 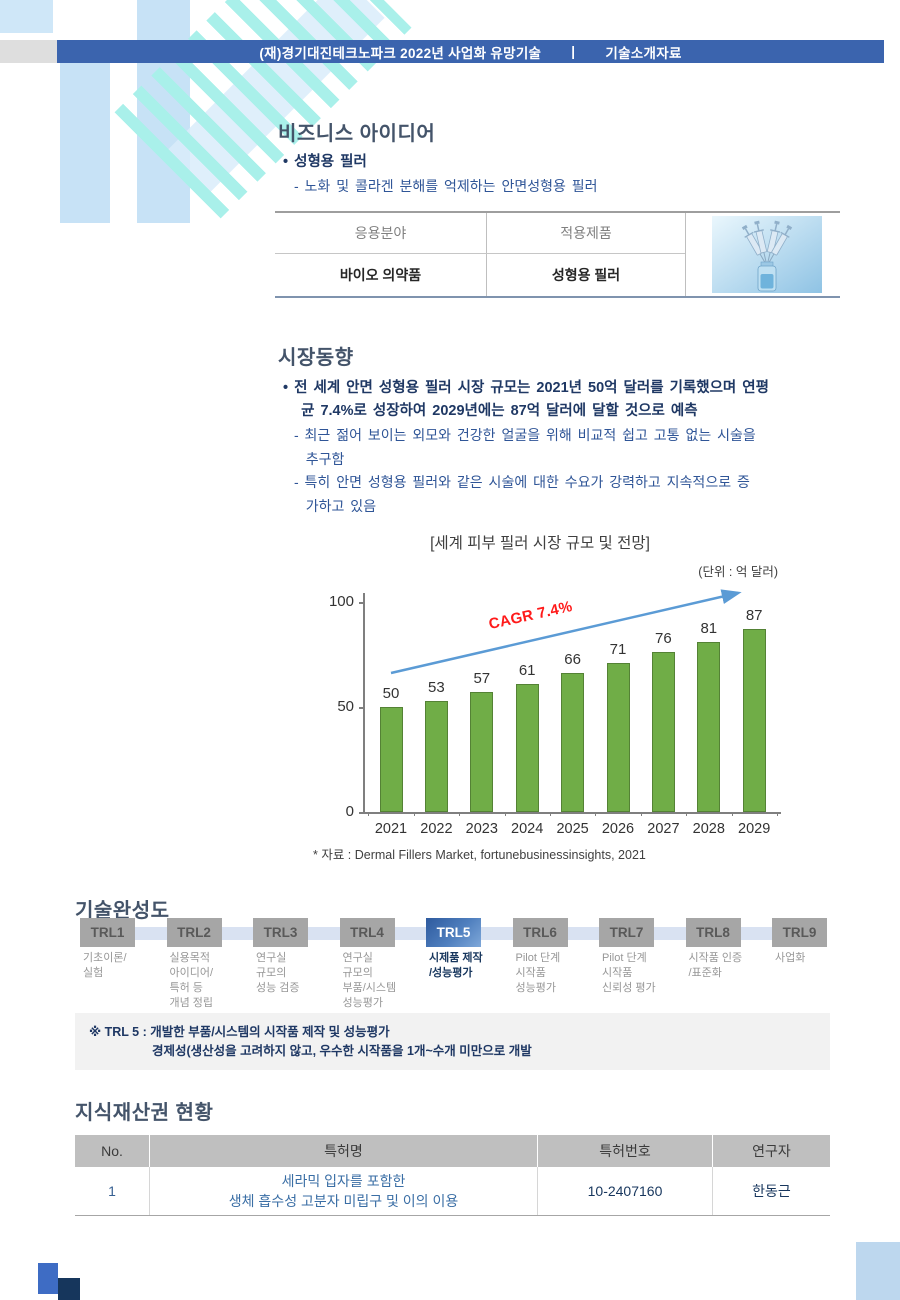 What do you see at coordinates (709, 628) in the screenshot?
I see `bar-value-2028: 81` at bounding box center [709, 628].